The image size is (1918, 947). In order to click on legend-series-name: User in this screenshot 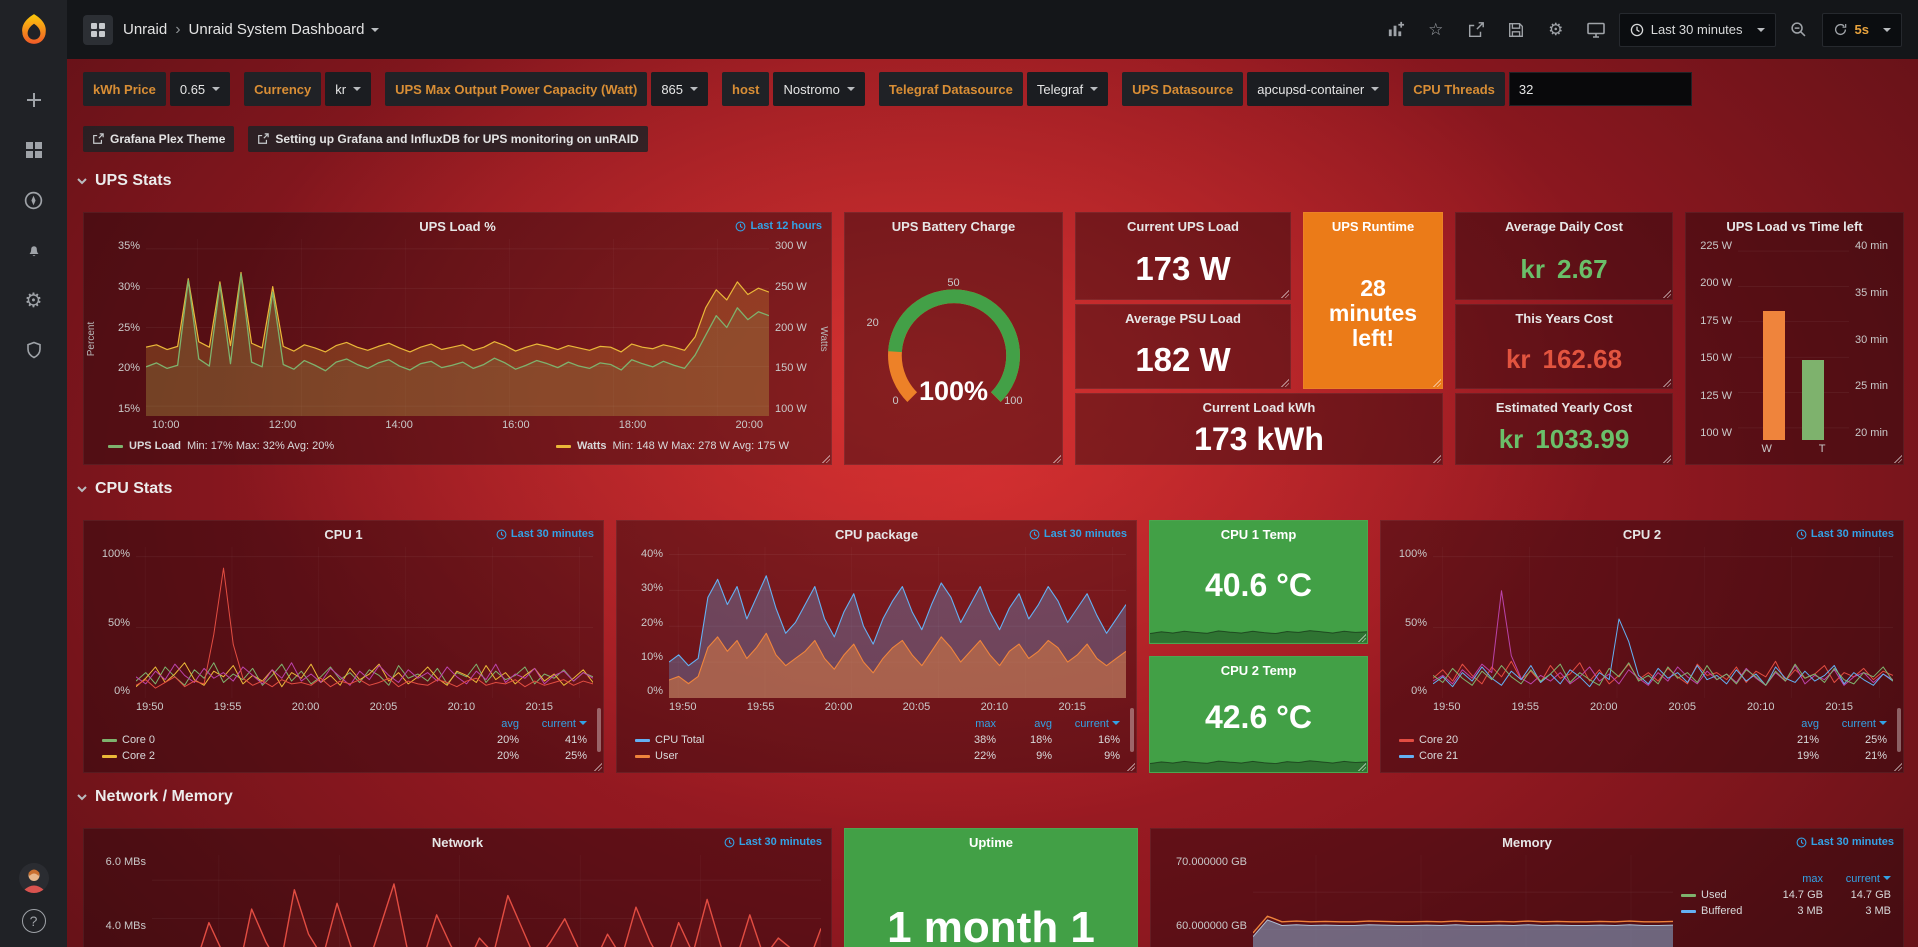, I will do `click(787, 756)`.